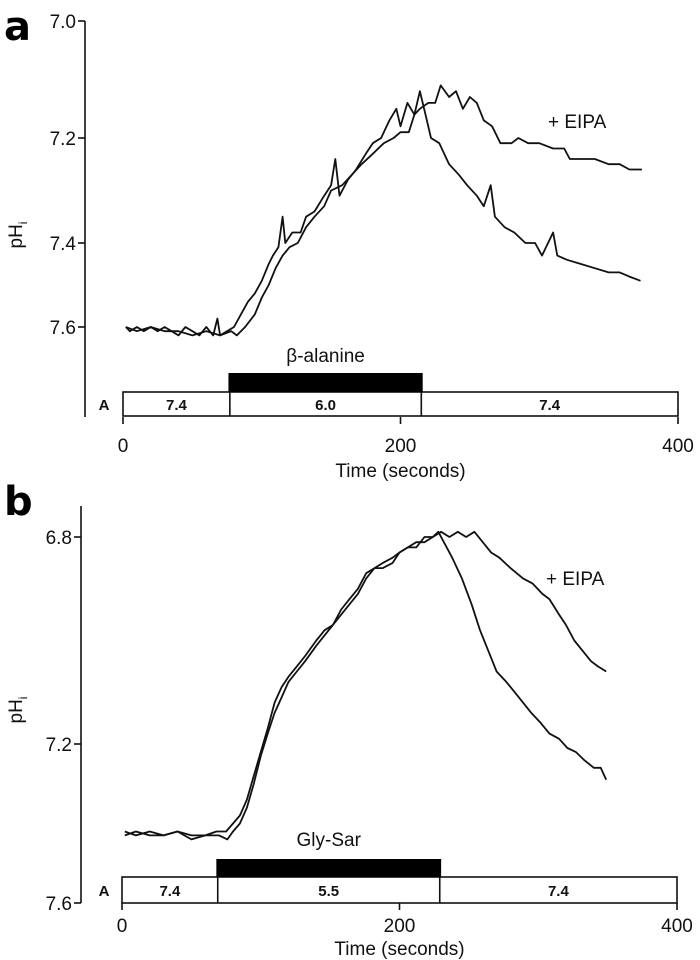  I want to click on y-tick-label: 7.4, so click(63, 244).